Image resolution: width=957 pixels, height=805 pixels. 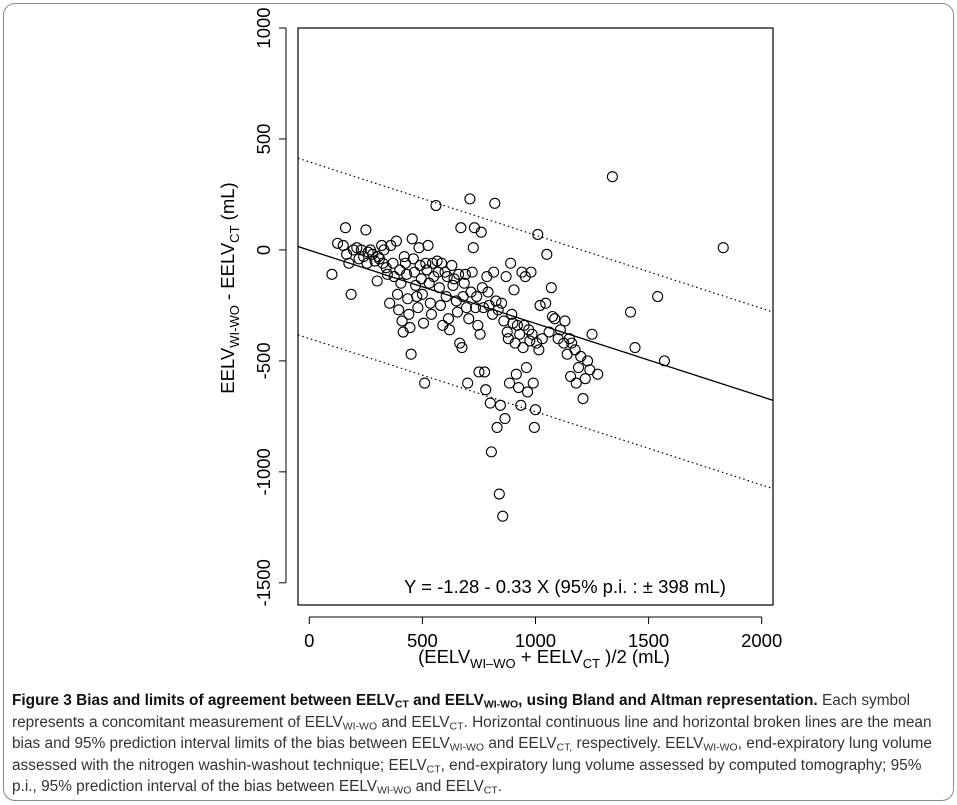 What do you see at coordinates (263, 250) in the screenshot?
I see `y-tick-label: 0` at bounding box center [263, 250].